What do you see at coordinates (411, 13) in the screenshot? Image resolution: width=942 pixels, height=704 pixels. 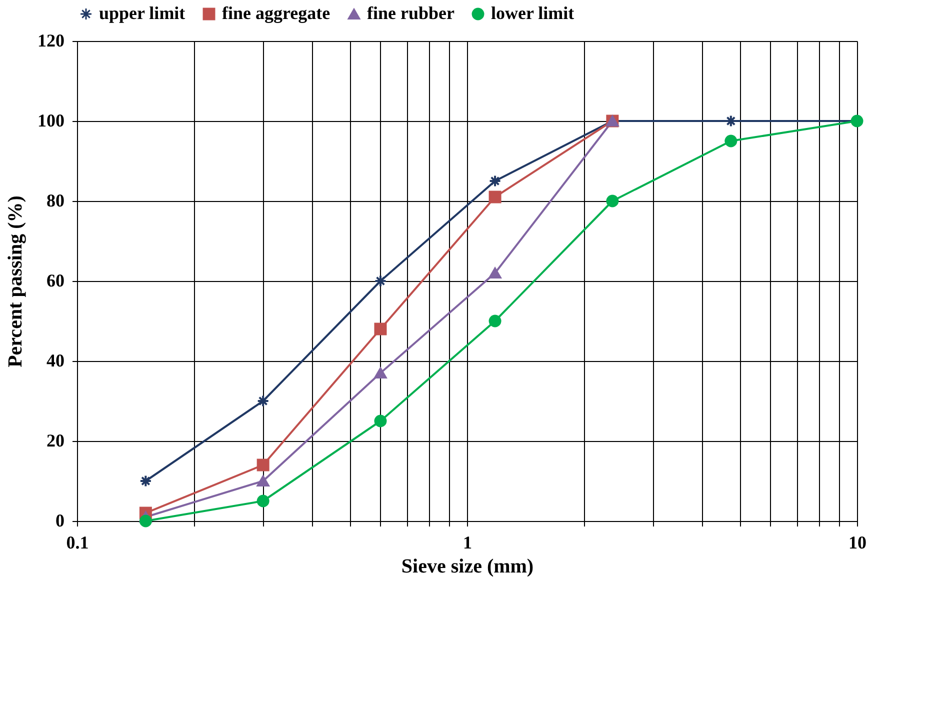 I see `legend-label: fine rubber` at bounding box center [411, 13].